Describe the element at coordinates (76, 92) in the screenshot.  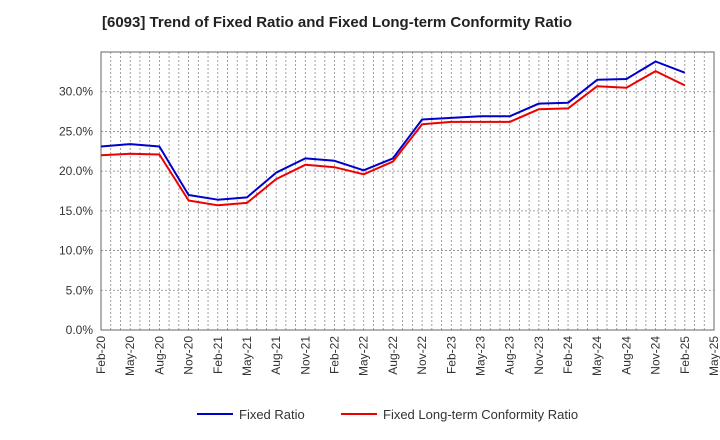
I see `y-tick-label: 30.0%` at that location.